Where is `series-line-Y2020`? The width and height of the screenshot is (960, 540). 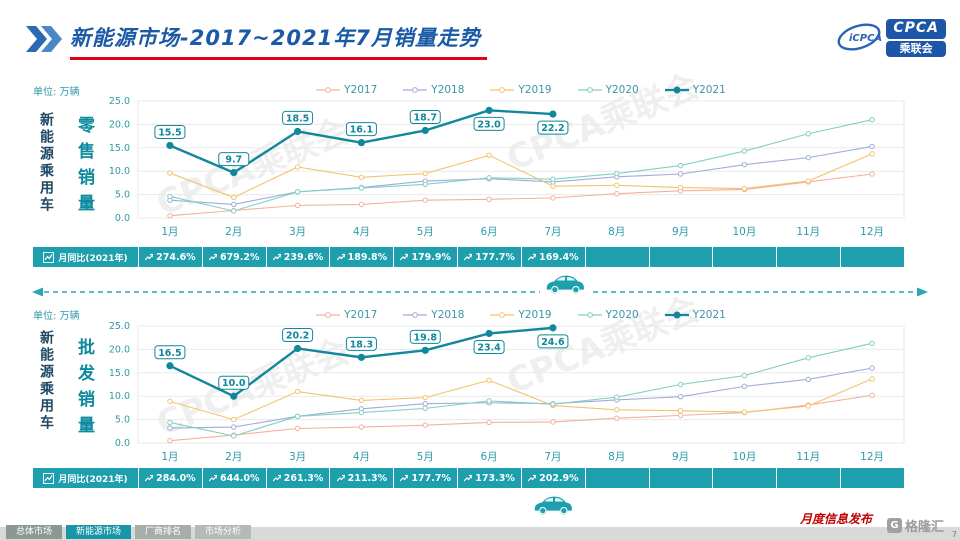
series-line-Y2020 is located at coordinates (521, 165).